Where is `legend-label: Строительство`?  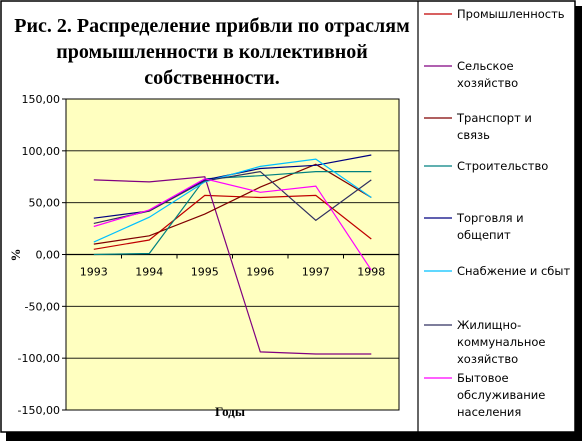 legend-label: Строительство is located at coordinates (502, 166).